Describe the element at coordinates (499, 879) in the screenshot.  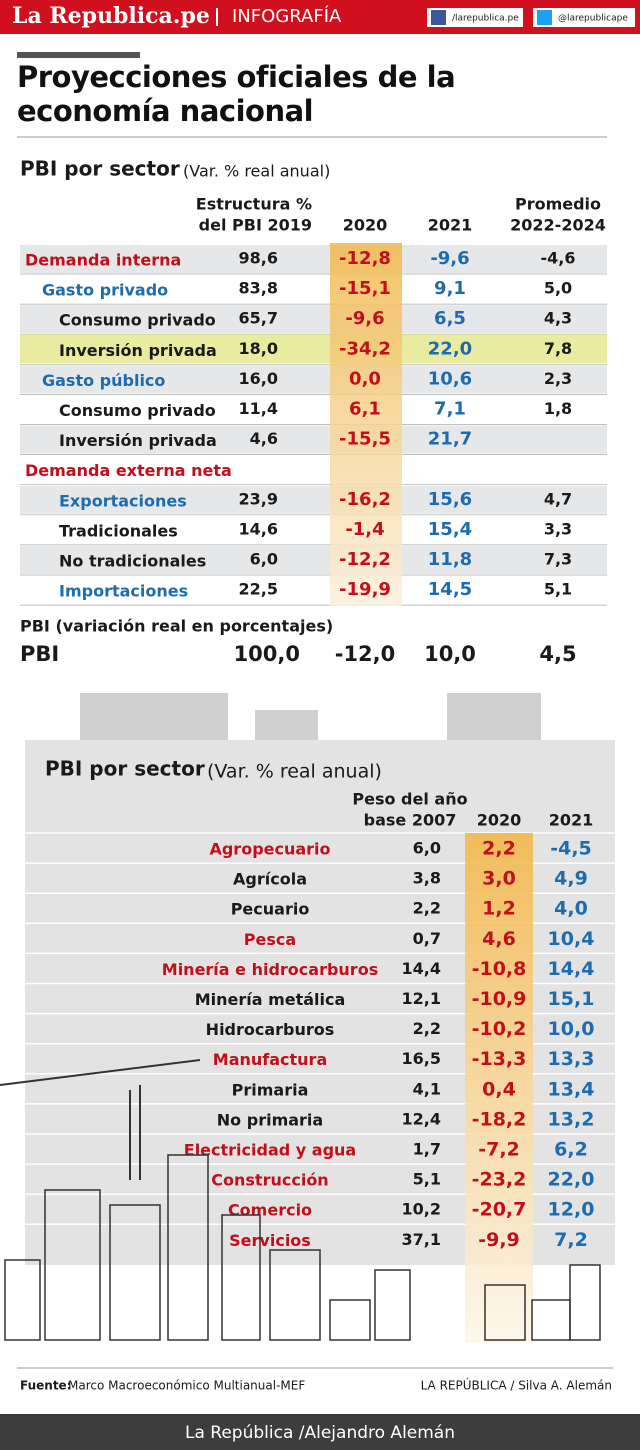
I see `cell: 3,0` at that location.